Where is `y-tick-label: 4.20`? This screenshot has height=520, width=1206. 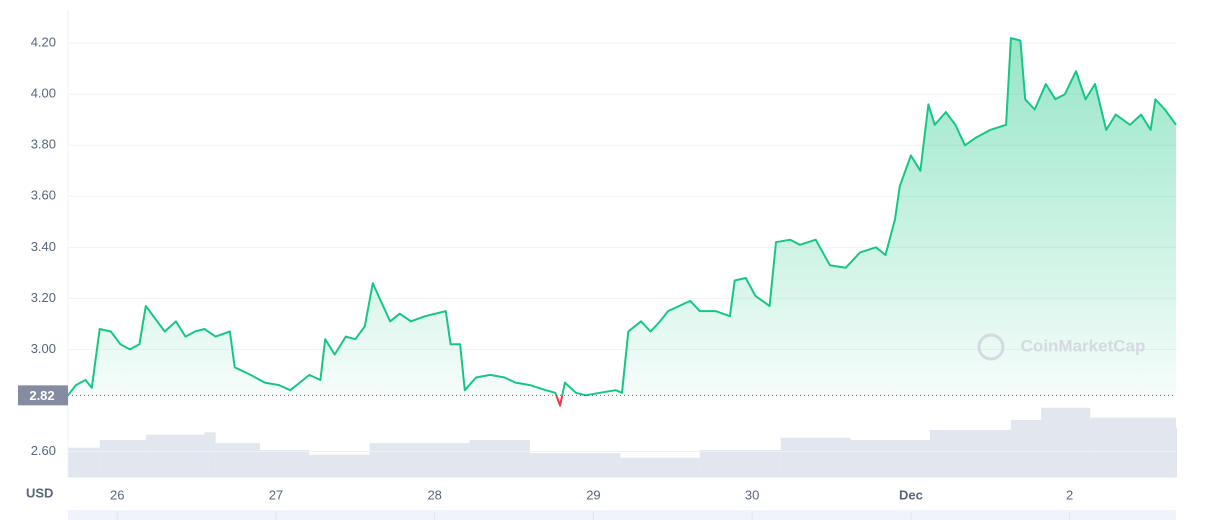
y-tick-label: 4.20 is located at coordinates (43, 42).